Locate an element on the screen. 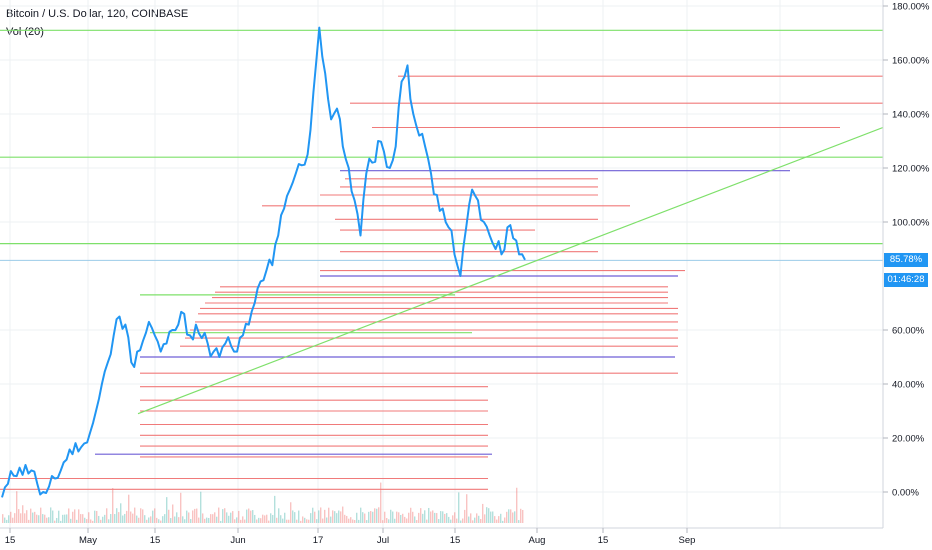  price-tick-label: 20.00% is located at coordinates (908, 439).